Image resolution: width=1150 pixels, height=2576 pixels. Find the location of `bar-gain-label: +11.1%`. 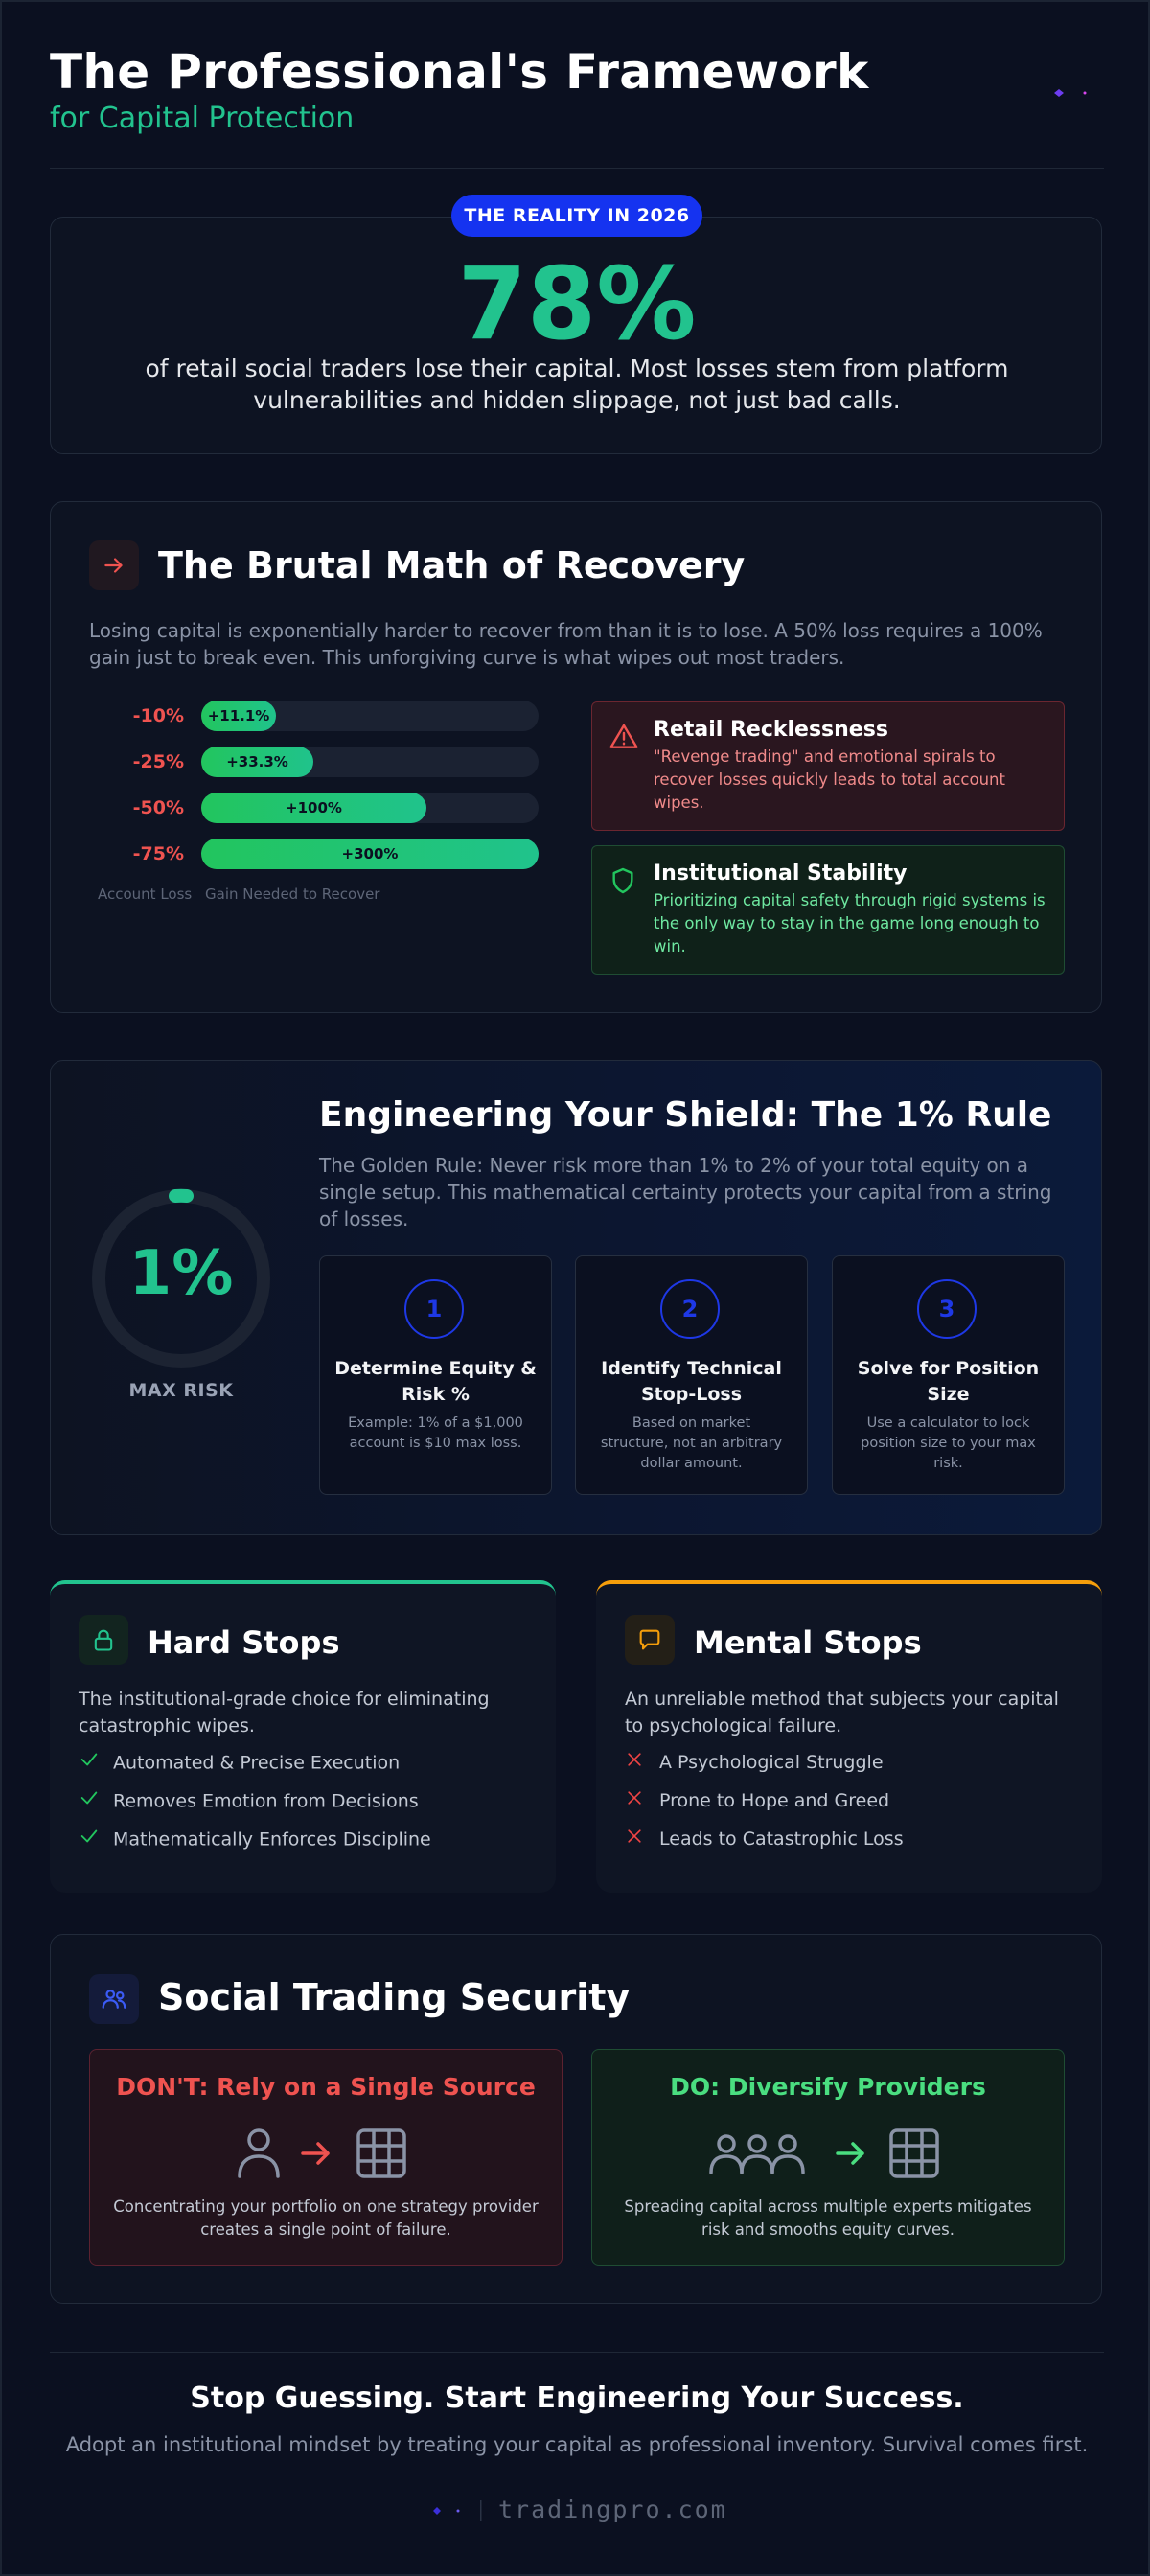

bar-gain-label: +11.1% is located at coordinates (238, 715).